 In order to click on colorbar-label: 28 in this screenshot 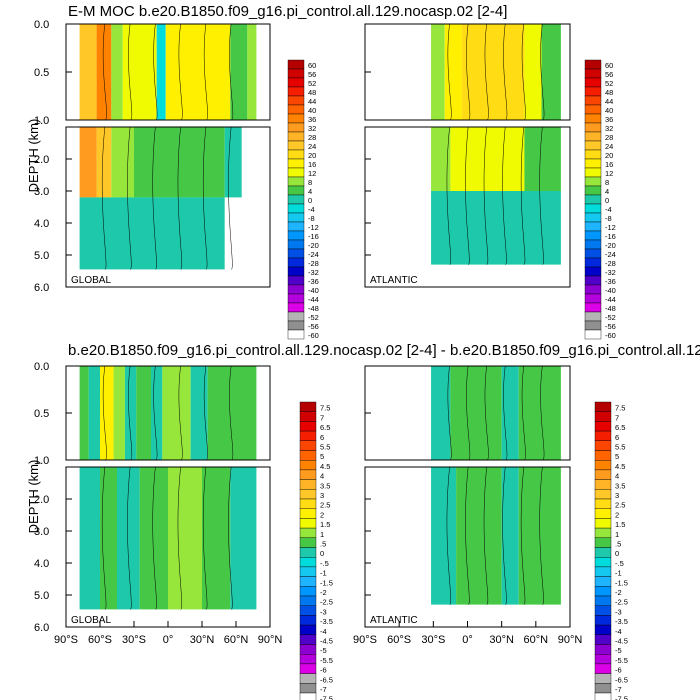, I will do `click(312, 137)`.